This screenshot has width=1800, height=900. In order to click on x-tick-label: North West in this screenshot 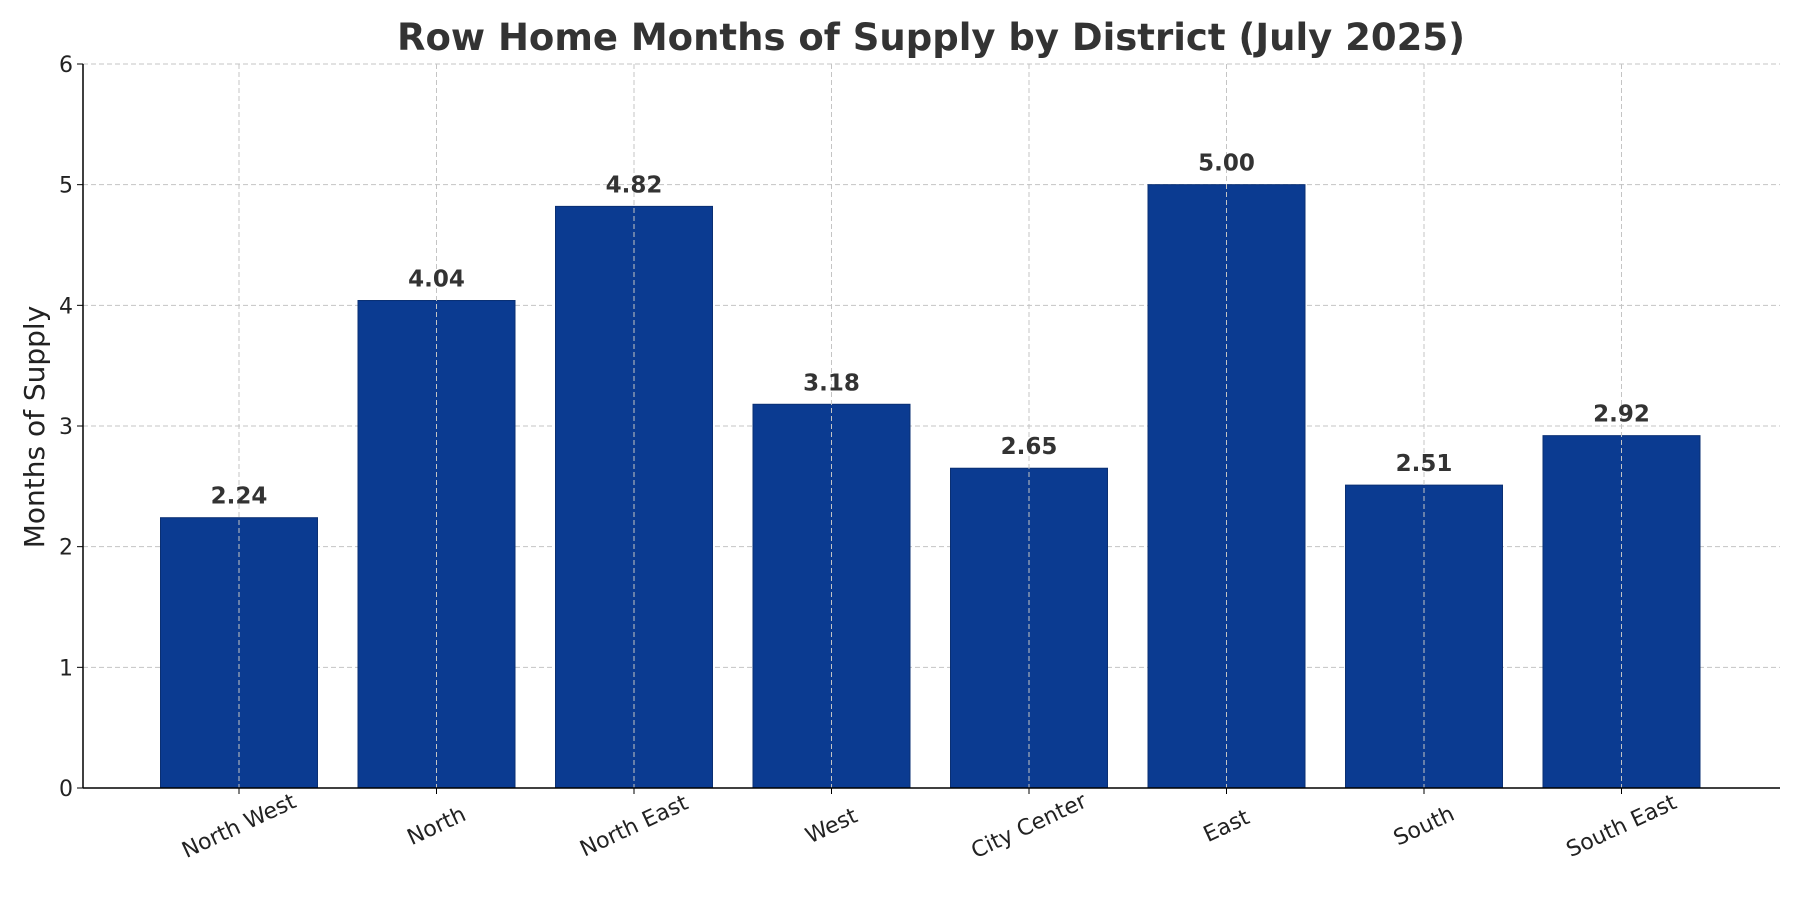, I will do `click(239, 826)`.